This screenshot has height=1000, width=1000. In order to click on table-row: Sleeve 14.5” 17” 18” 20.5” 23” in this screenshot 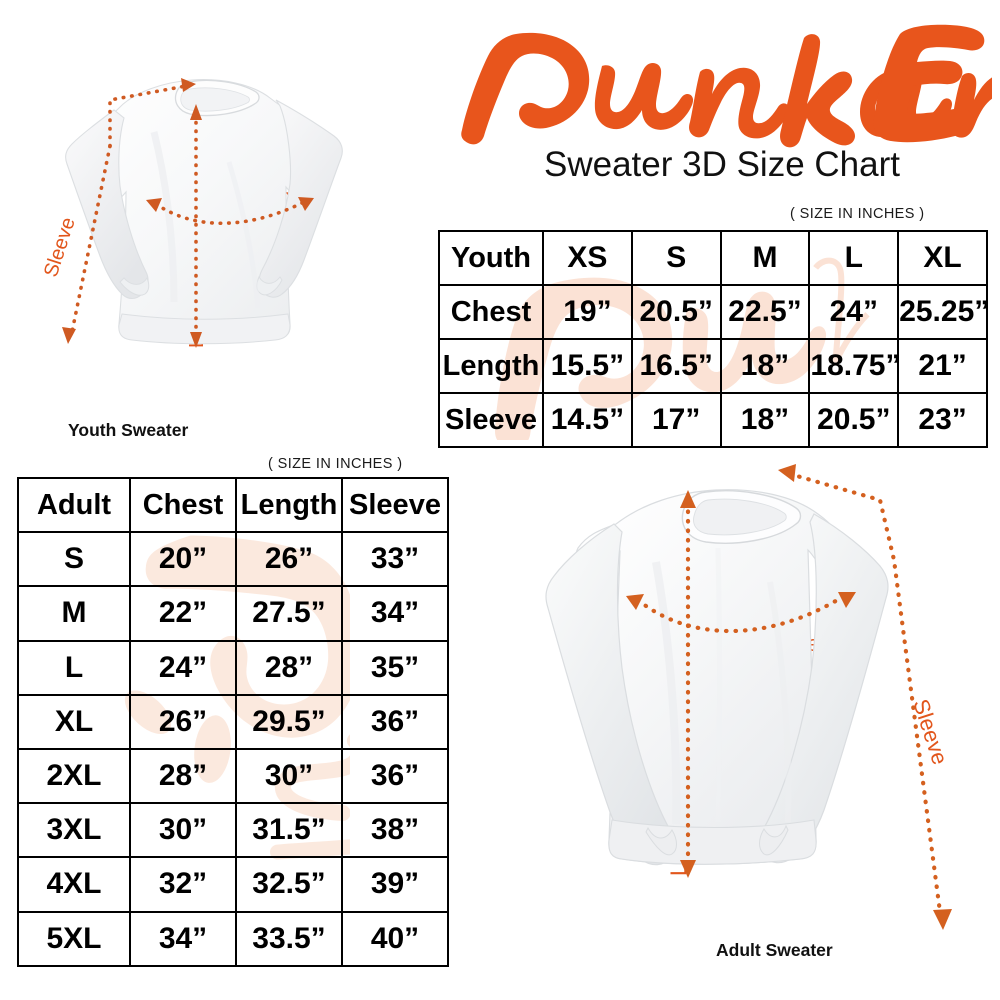, I will do `click(713, 420)`.